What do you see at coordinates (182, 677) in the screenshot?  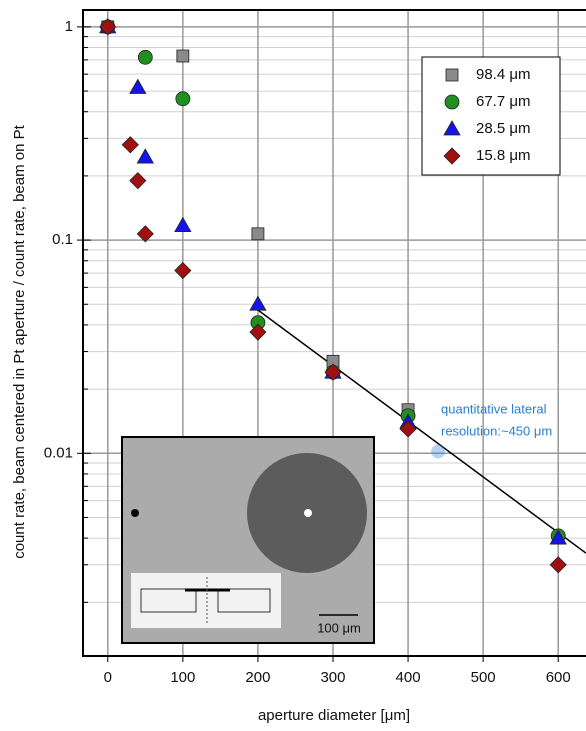 I see `x-tick-label: 100` at bounding box center [182, 677].